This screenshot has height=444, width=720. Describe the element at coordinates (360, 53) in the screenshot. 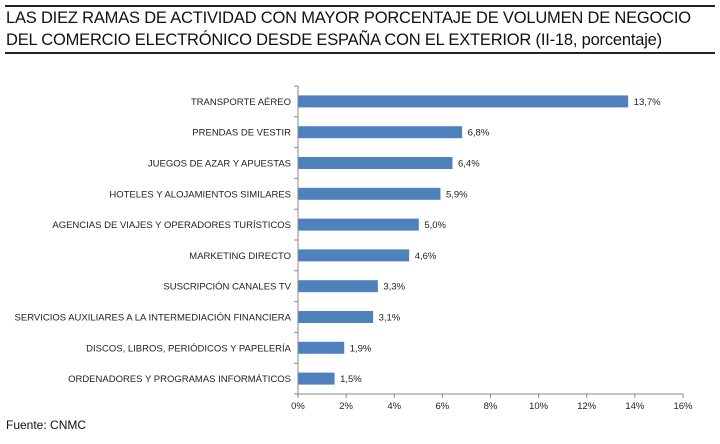

I see `bottom-rule` at that location.